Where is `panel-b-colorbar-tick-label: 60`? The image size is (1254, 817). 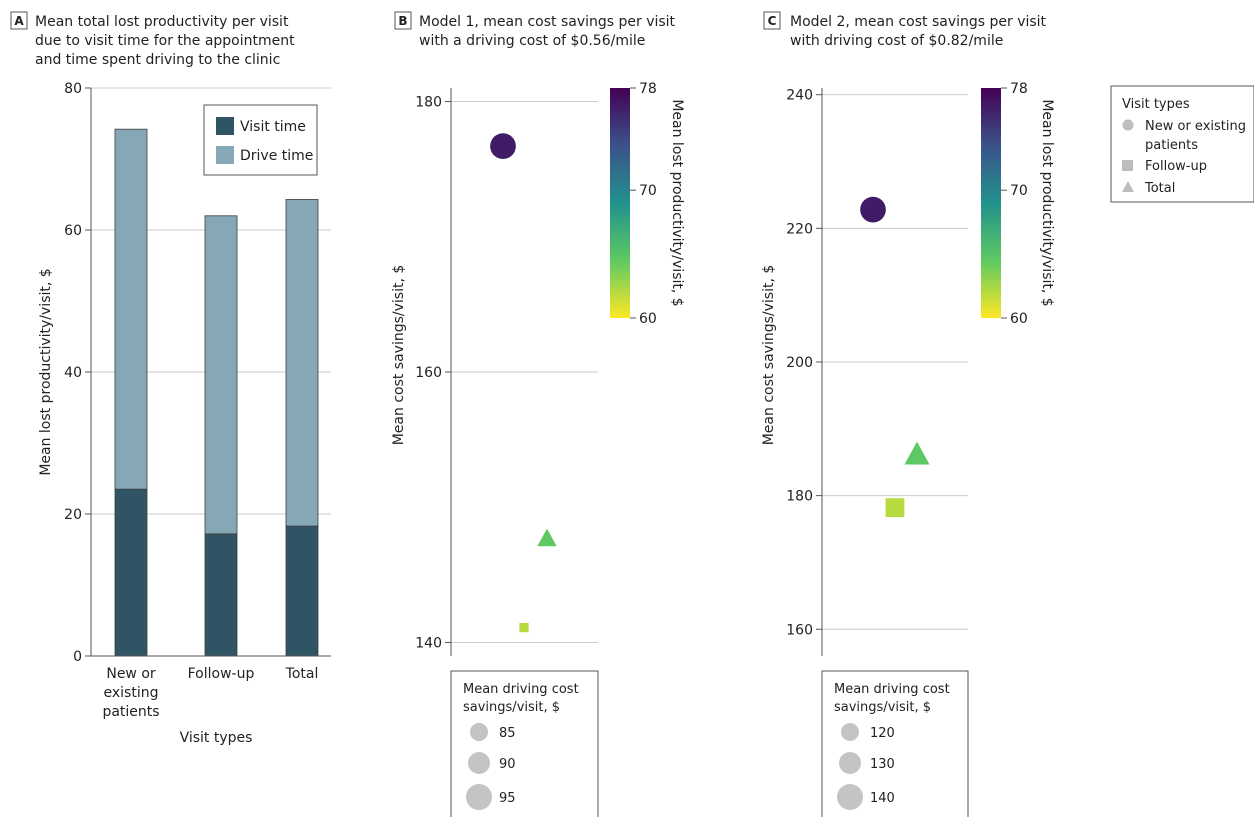
panel-b-colorbar-tick-label: 60 is located at coordinates (648, 319).